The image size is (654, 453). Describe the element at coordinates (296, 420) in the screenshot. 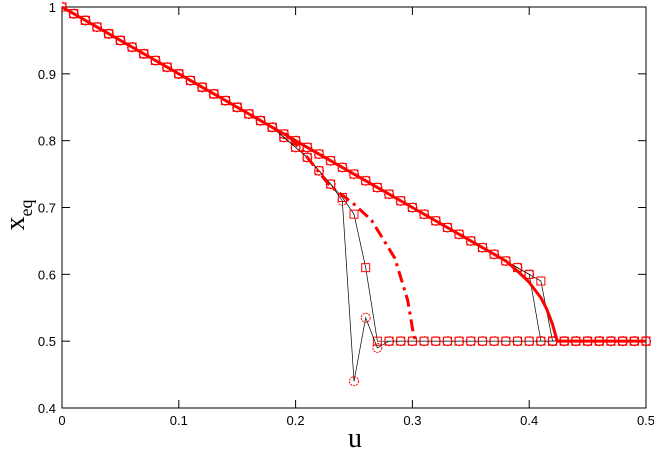

I see `x-tick-label: 0.2` at that location.